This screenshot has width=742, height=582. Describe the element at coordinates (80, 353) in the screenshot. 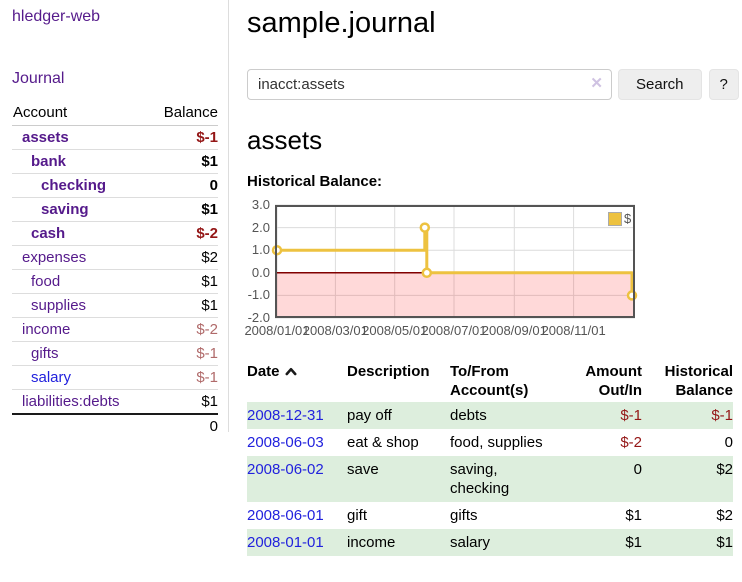

I see `account-cell: gifts` at that location.